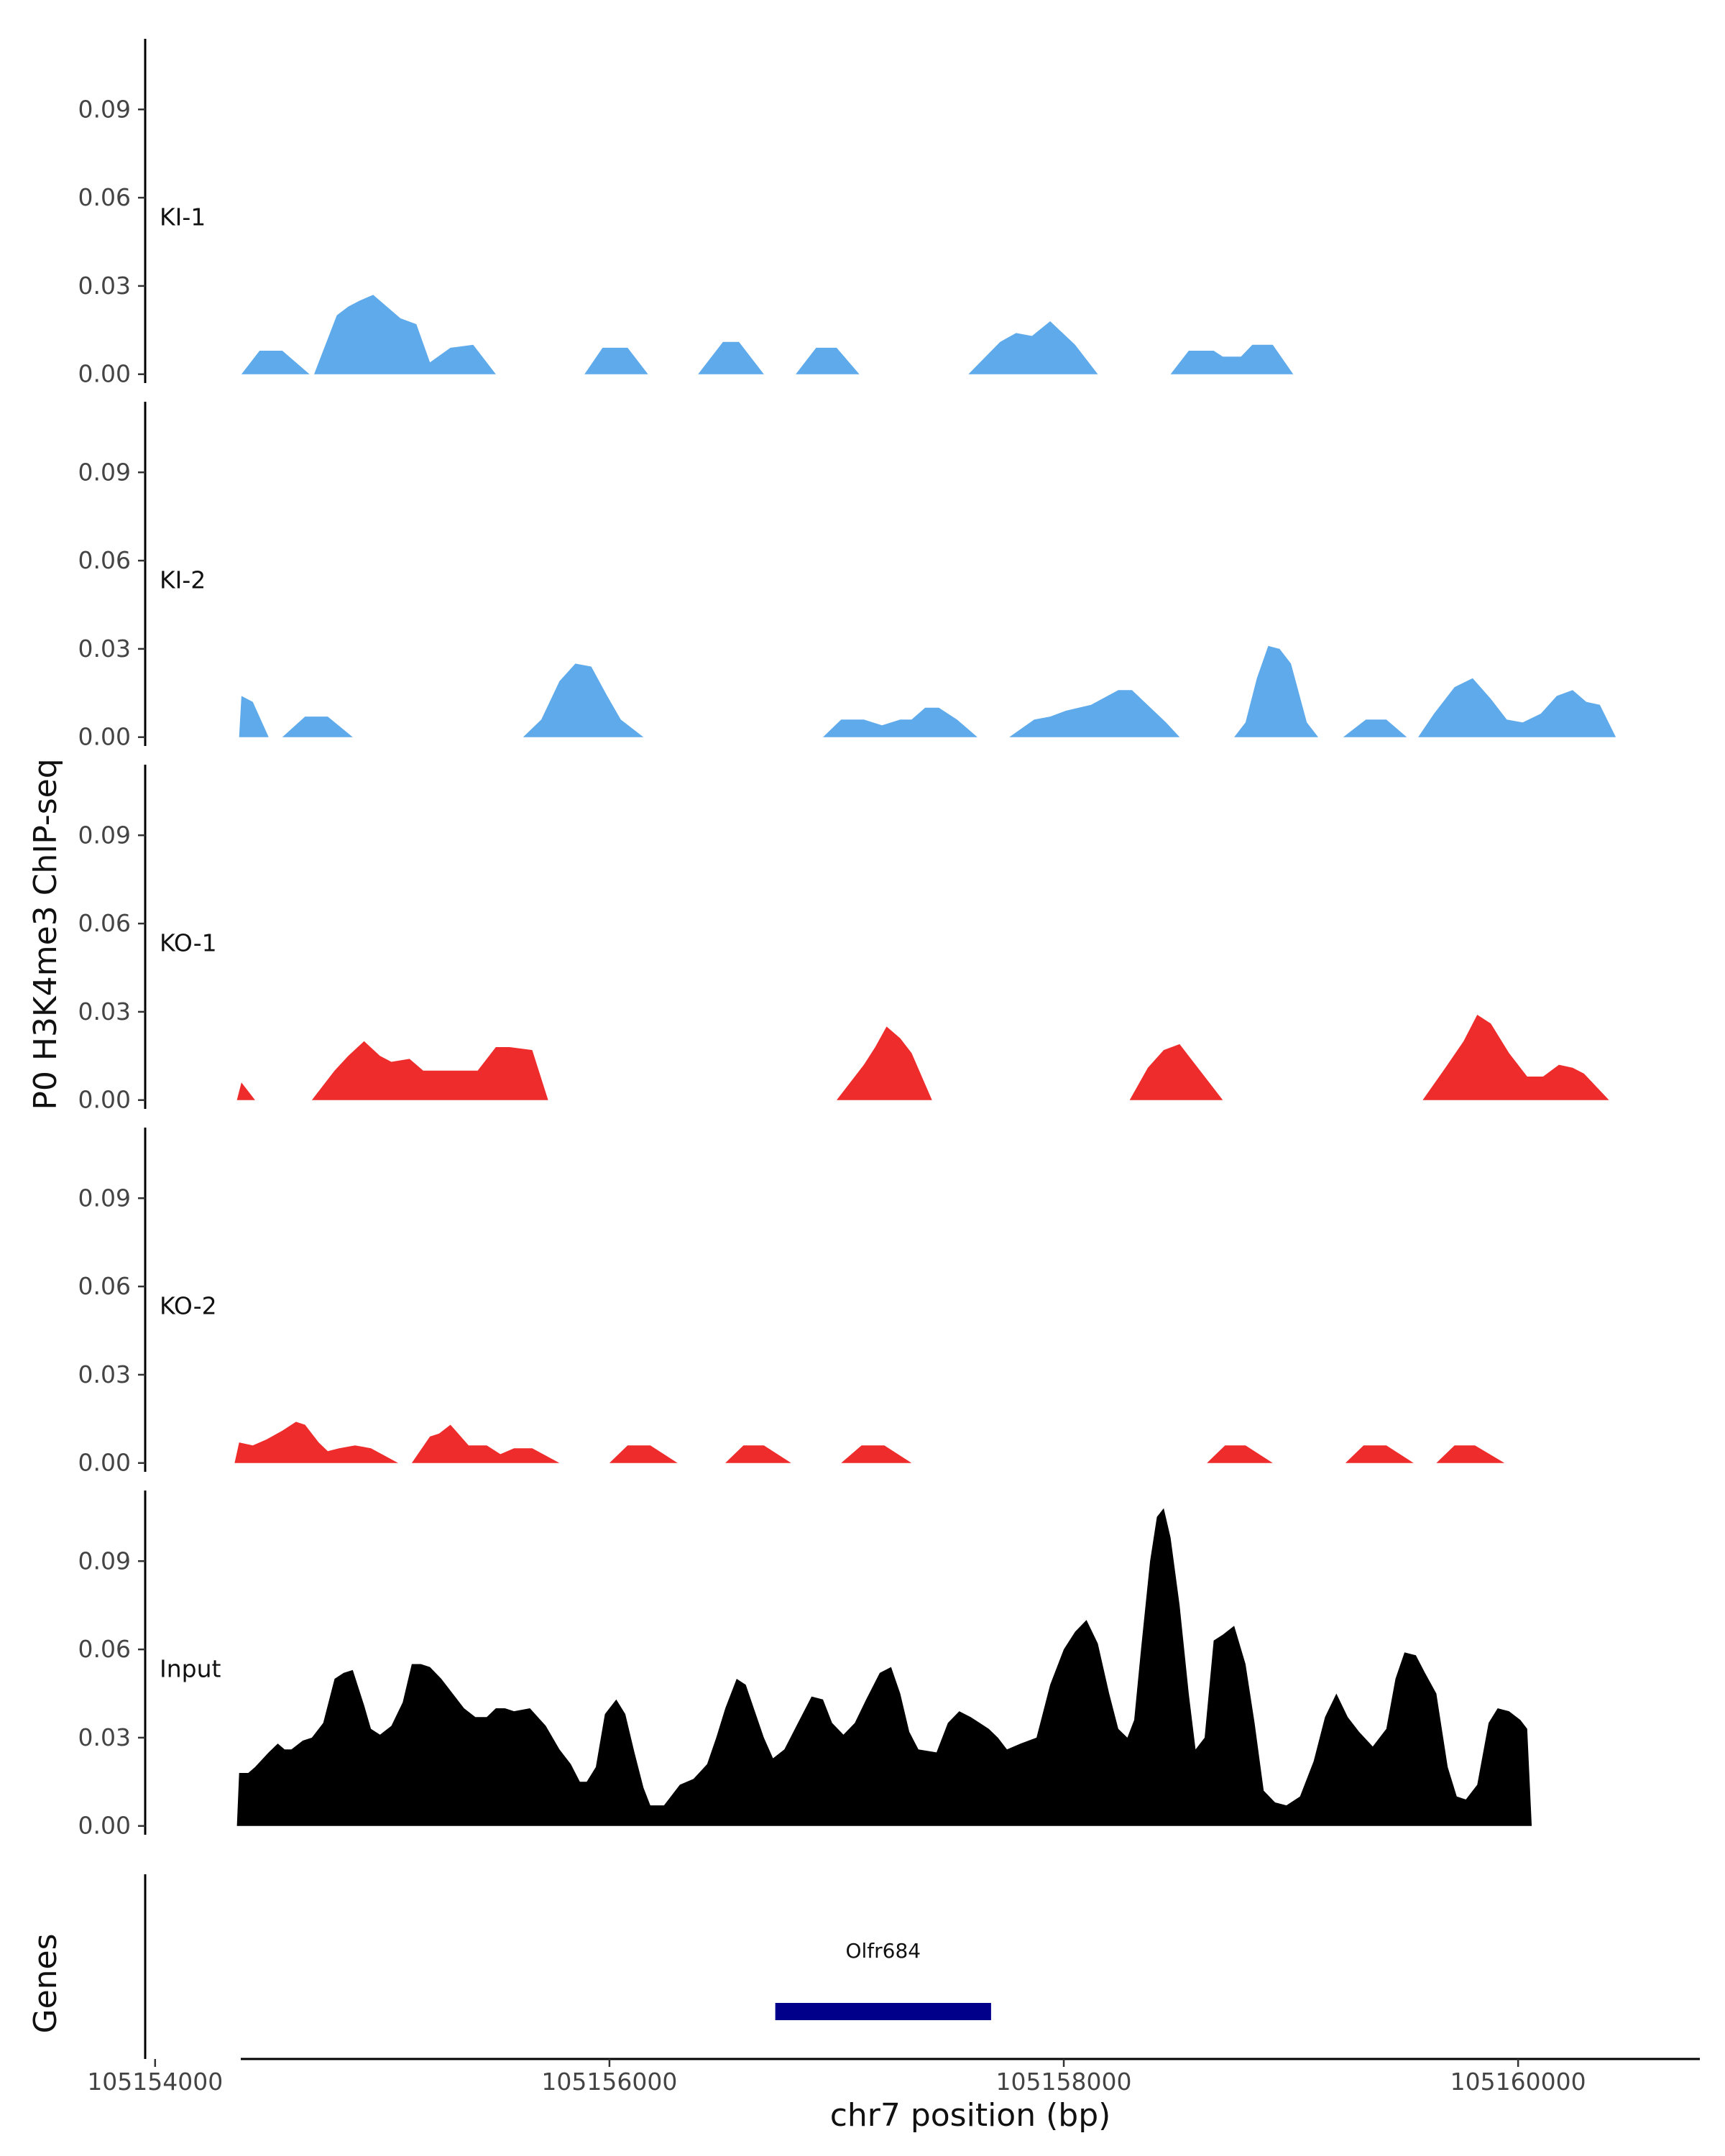  I want to click on x-tick-label: 105158000, so click(1064, 2082).